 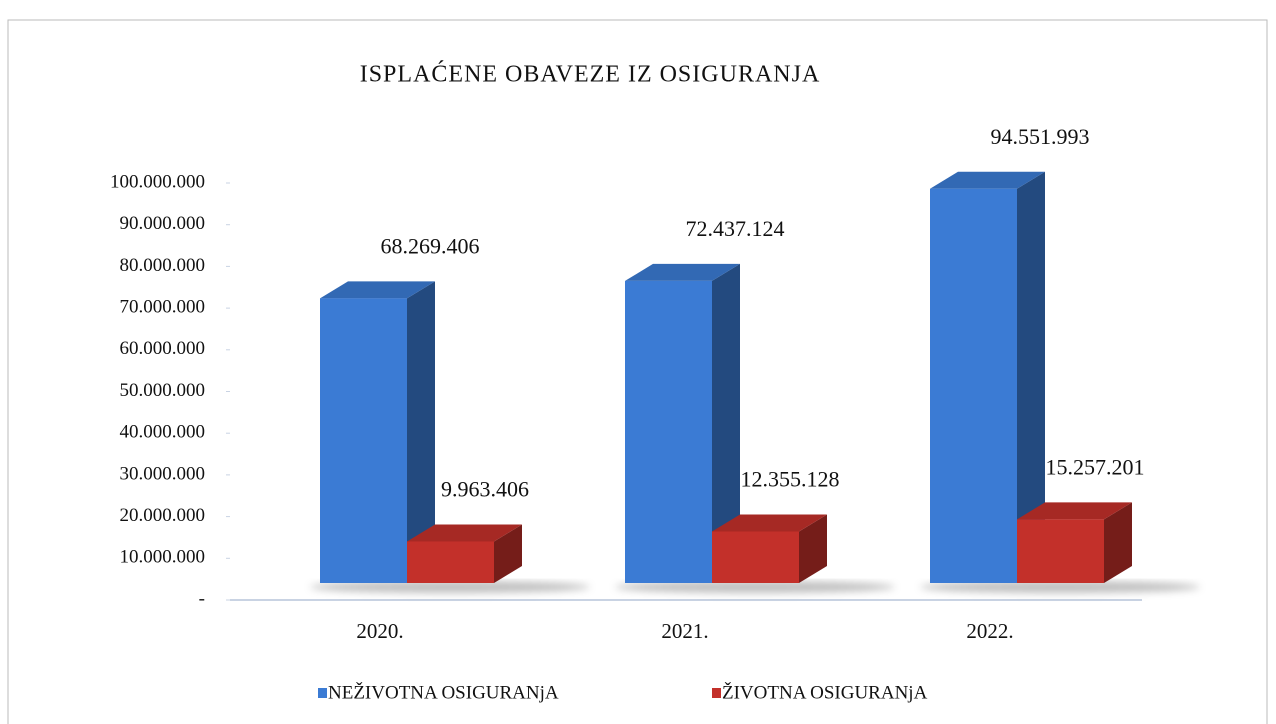 I want to click on y-tick-label: 20.000.000, so click(x=163, y=515).